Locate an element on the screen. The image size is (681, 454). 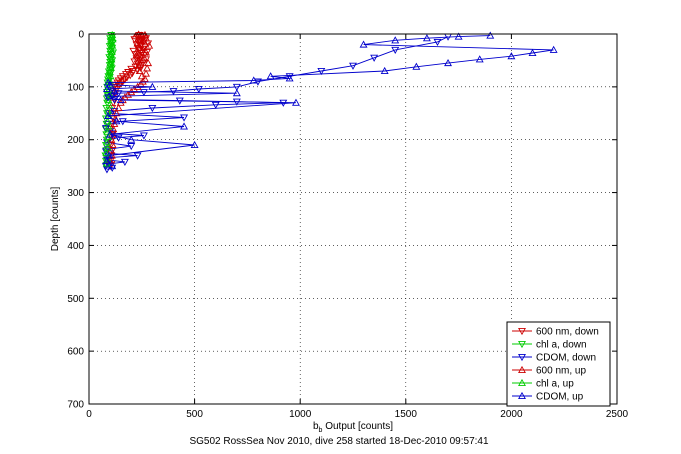
legend-label: 600 nm, down is located at coordinates (567, 332).